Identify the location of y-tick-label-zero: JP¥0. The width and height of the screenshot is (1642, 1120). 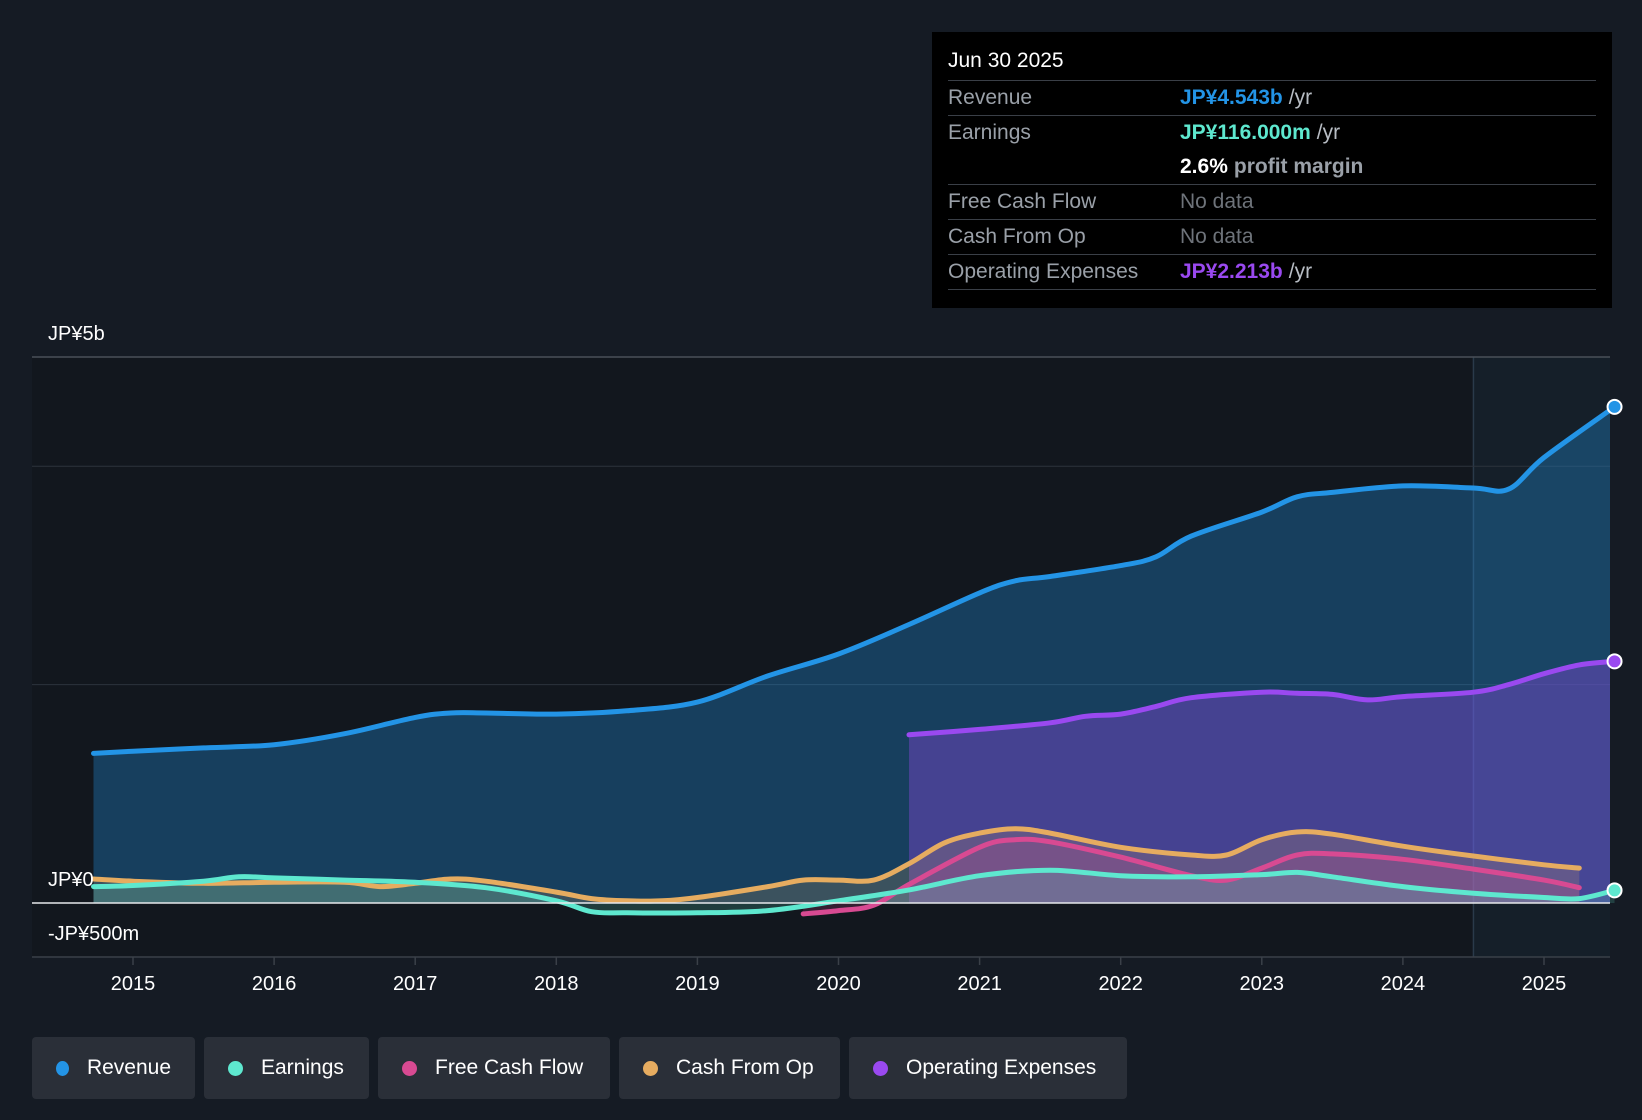
(71, 880).